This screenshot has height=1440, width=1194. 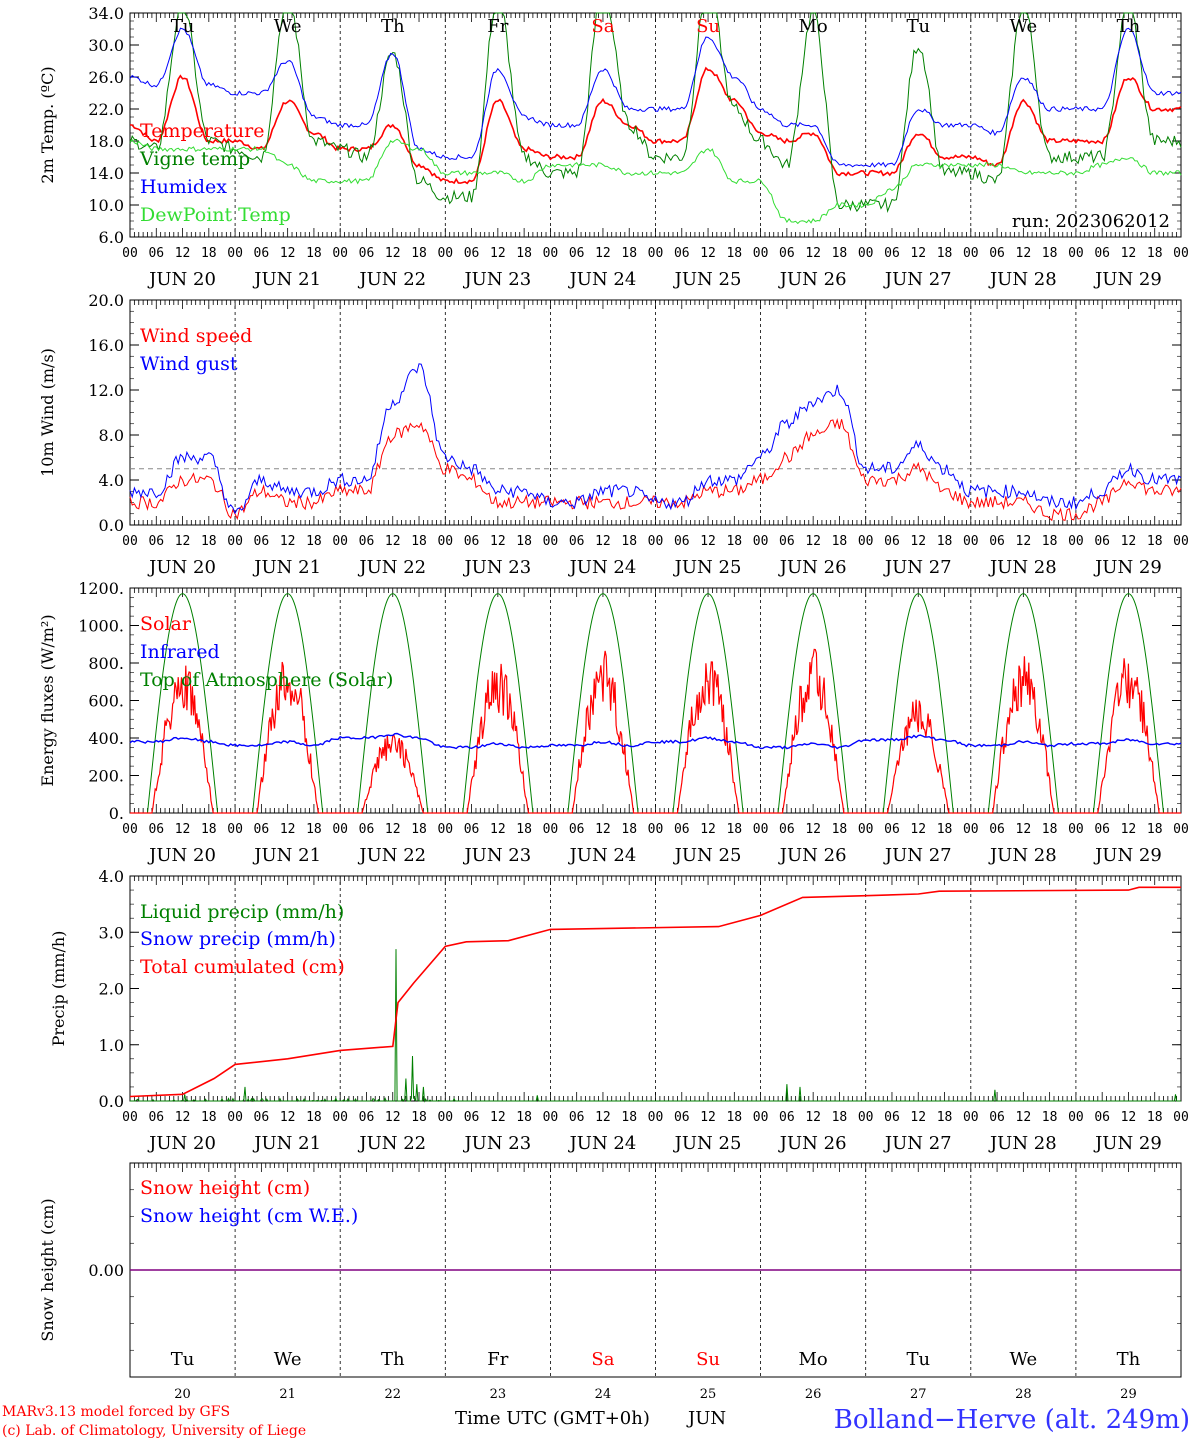 I want to click on series-dewpoint-temp, so click(x=655, y=181).